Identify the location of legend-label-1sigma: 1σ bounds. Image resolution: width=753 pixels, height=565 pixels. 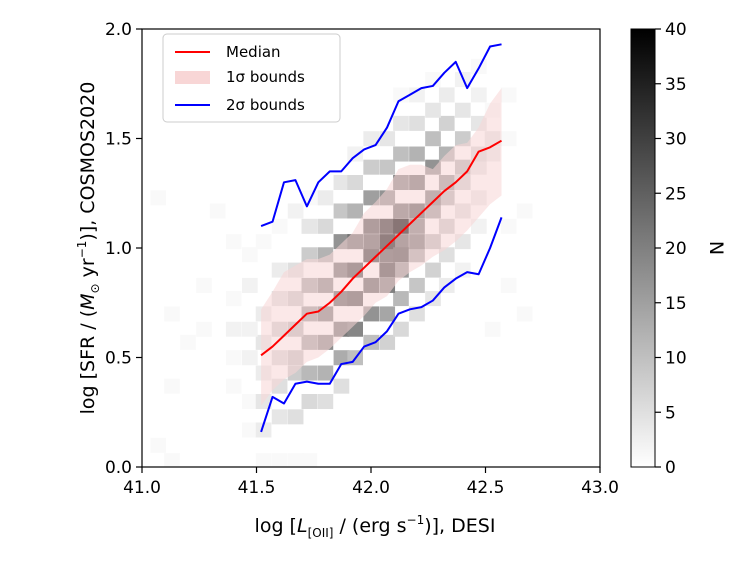
(265, 77).